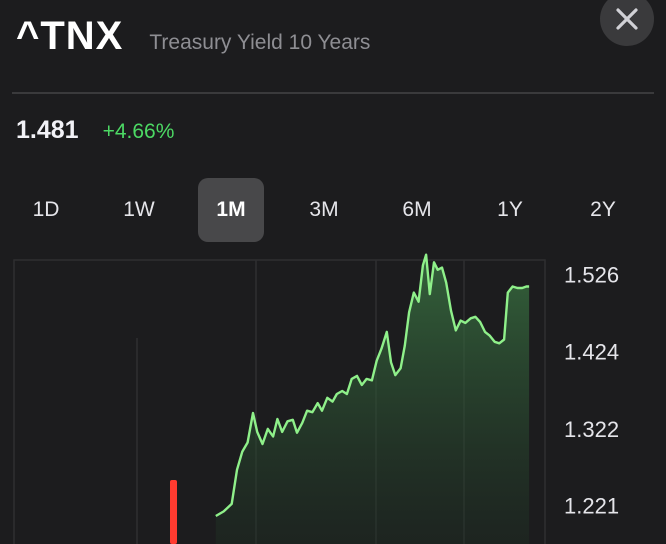 The image size is (666, 544). What do you see at coordinates (138, 131) in the screenshot?
I see `price-change: +4.66%` at bounding box center [138, 131].